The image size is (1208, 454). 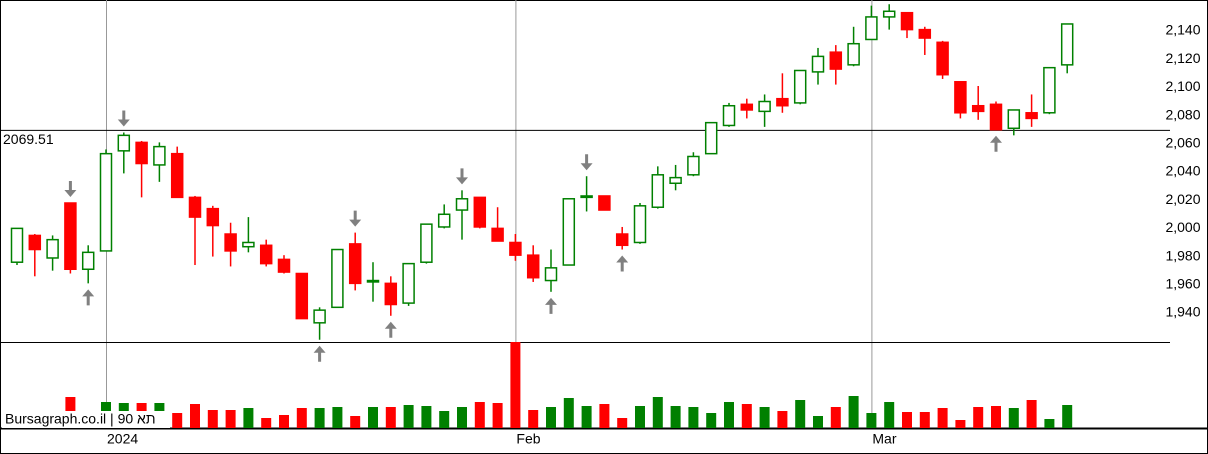 What do you see at coordinates (528, 439) in the screenshot?
I see `x-tick-label: Feb` at bounding box center [528, 439].